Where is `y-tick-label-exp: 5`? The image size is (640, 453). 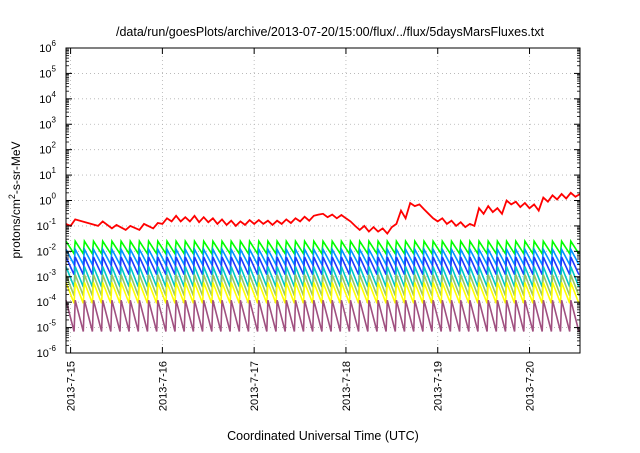
y-tick-label-exp: 5 is located at coordinates (54, 68).